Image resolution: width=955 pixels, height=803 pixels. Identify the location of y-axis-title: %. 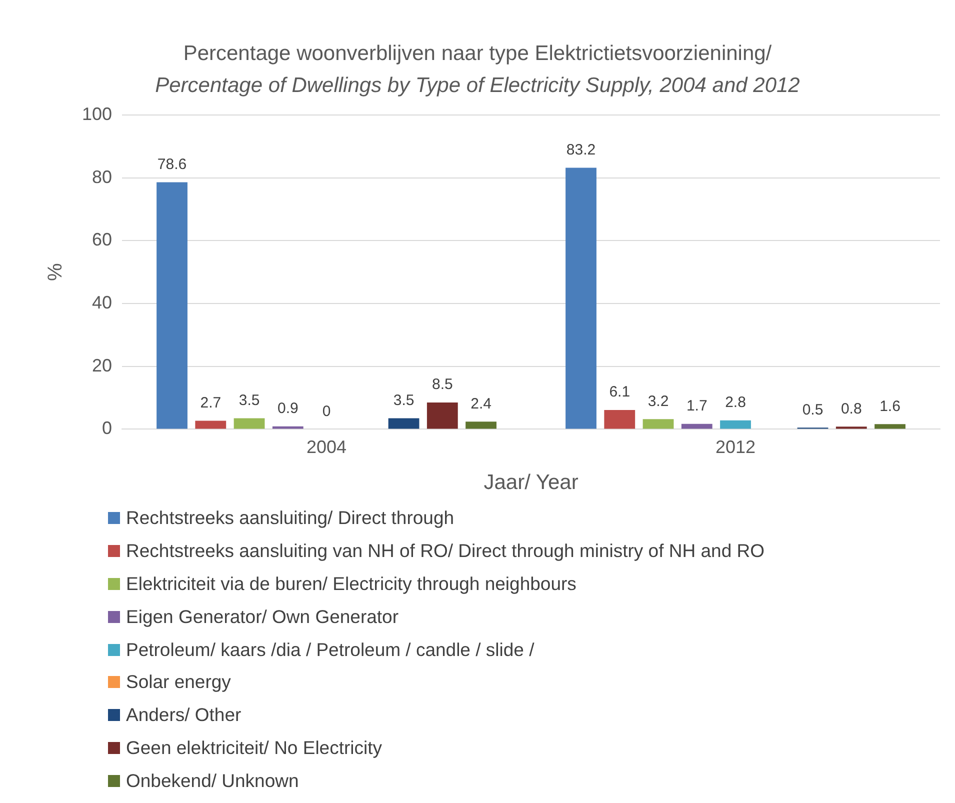
(55, 272).